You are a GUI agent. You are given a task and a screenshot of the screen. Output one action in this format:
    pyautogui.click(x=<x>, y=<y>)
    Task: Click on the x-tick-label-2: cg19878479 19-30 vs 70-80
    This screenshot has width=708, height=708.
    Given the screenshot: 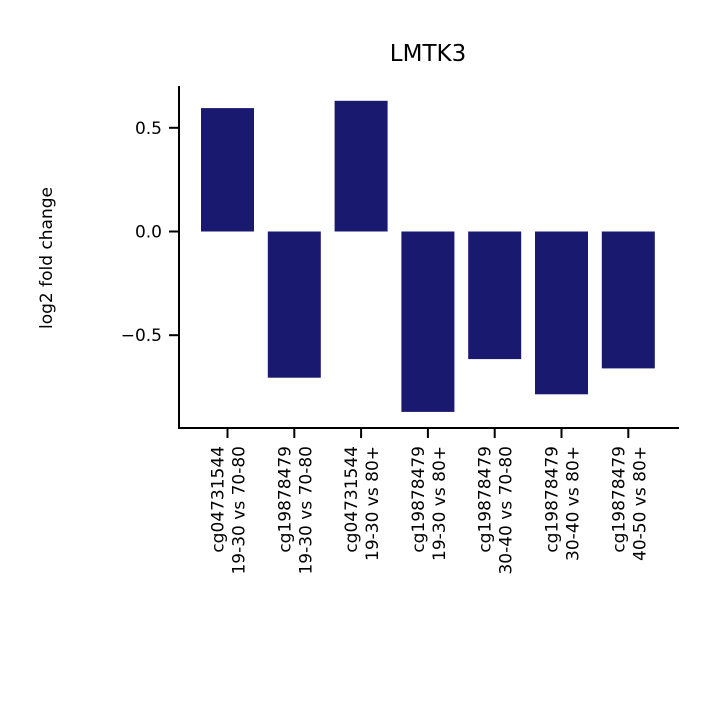 What is the action you would take?
    pyautogui.click(x=295, y=510)
    